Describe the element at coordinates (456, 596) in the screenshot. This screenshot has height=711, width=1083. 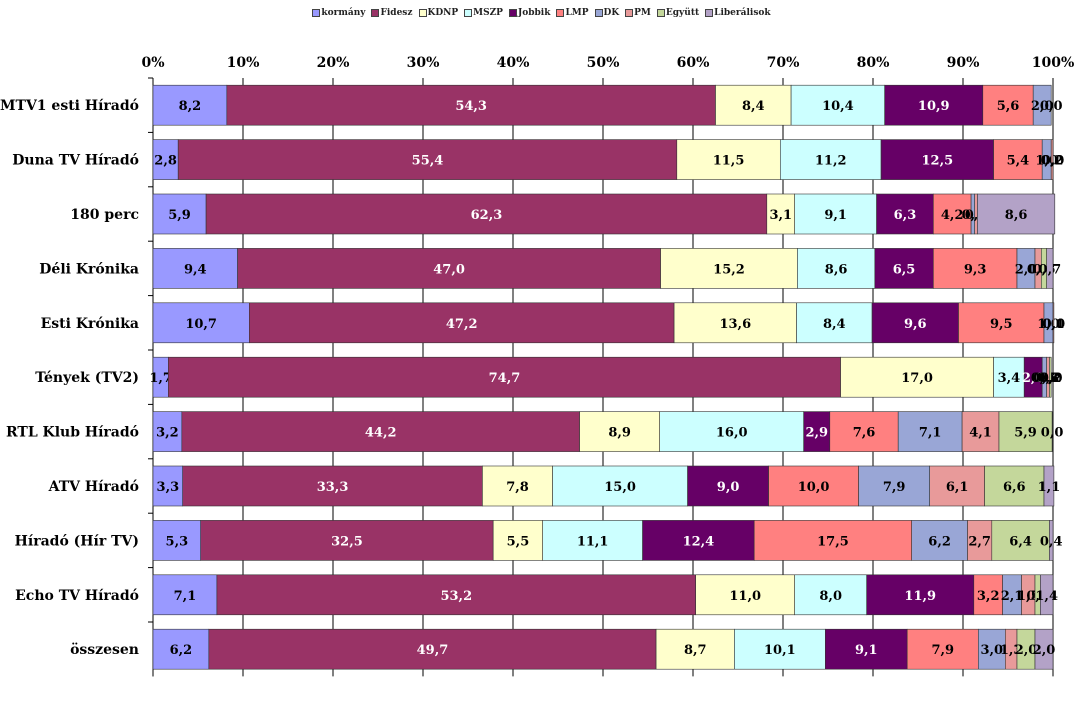
I see `data-label: 53,2` at that location.